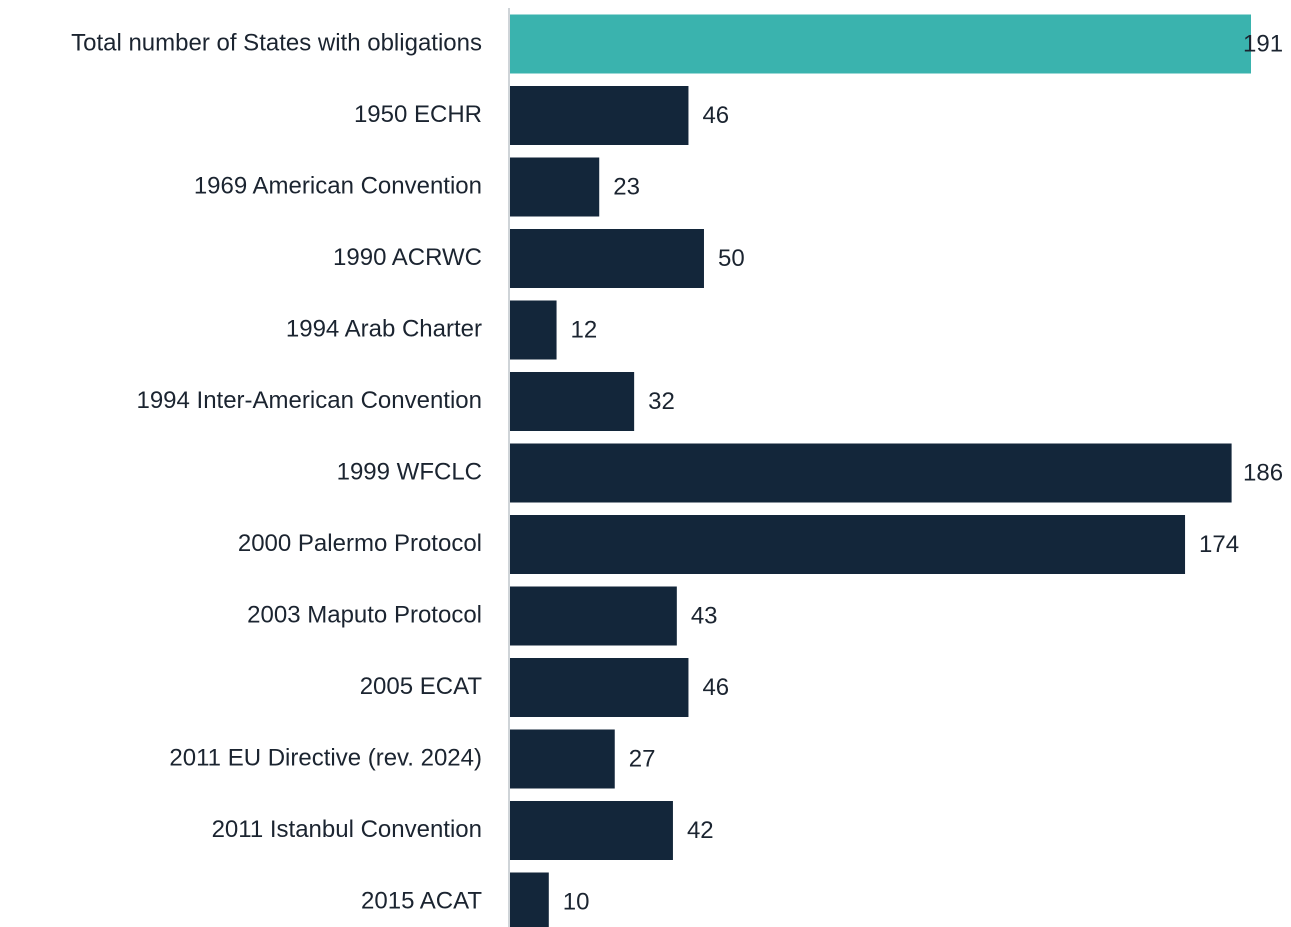  Describe the element at coordinates (360, 543) in the screenshot. I see `category-label: 2000 Palermo Protocol` at that location.